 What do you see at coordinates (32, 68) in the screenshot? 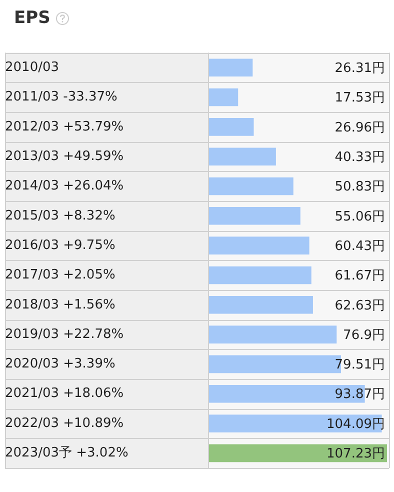
I see `y-tick-label: 2010/03` at bounding box center [32, 68].